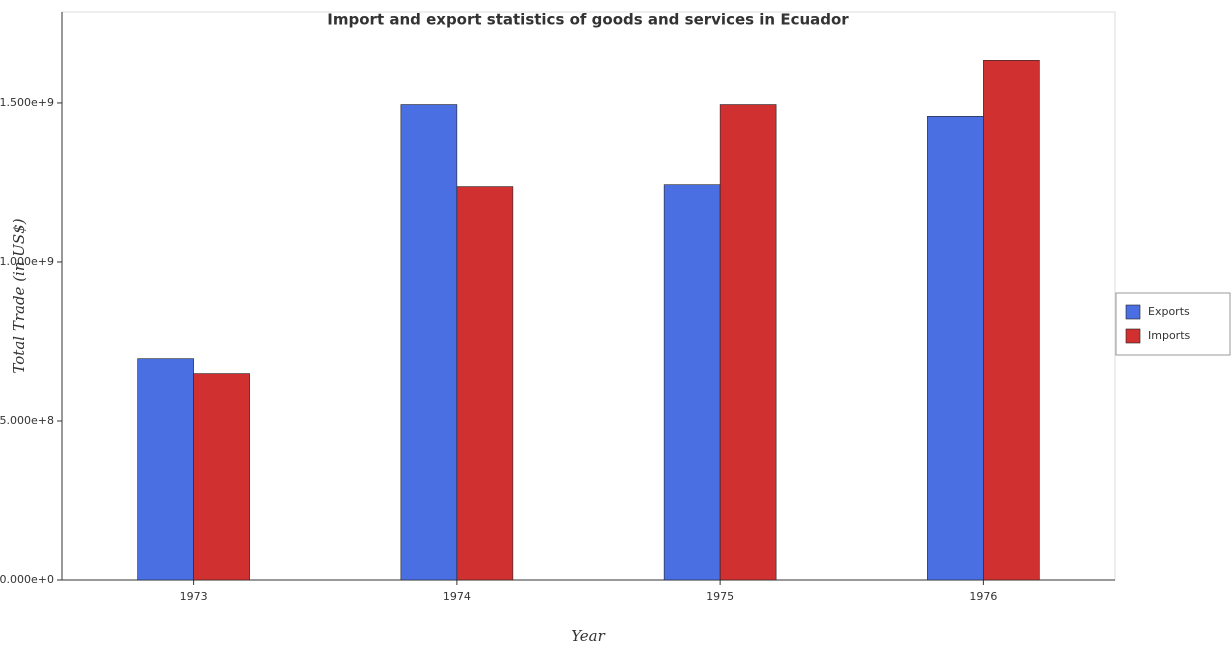 This screenshot has width=1232, height=654. I want to click on x-tick-label: 1973, so click(194, 596).